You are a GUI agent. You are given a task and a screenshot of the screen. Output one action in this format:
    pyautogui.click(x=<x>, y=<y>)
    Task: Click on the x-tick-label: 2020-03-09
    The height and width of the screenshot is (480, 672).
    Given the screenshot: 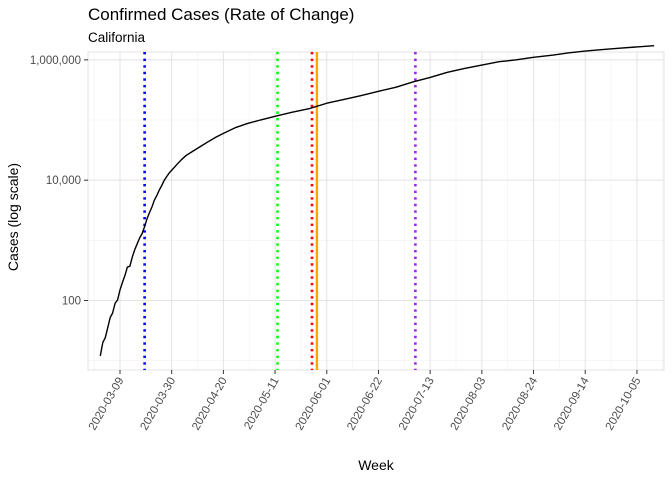 What is the action you would take?
    pyautogui.click(x=107, y=404)
    